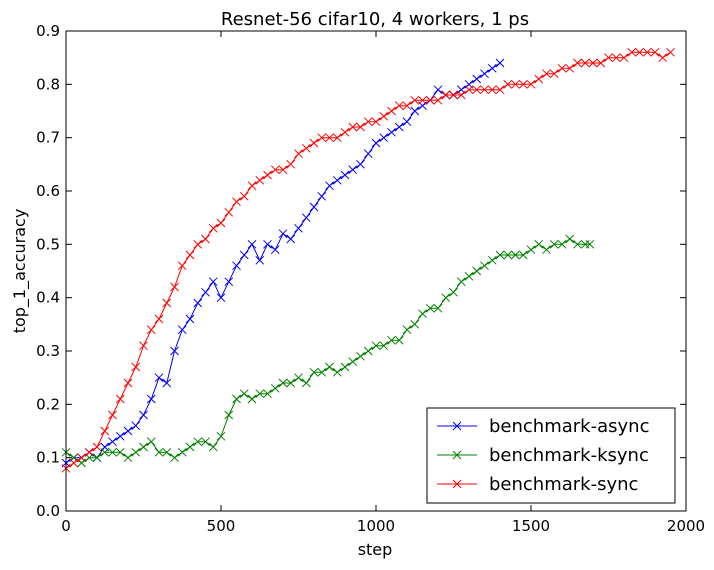  Describe the element at coordinates (20, 271) in the screenshot. I see `y-axis-label: top_1_accuracy` at that location.